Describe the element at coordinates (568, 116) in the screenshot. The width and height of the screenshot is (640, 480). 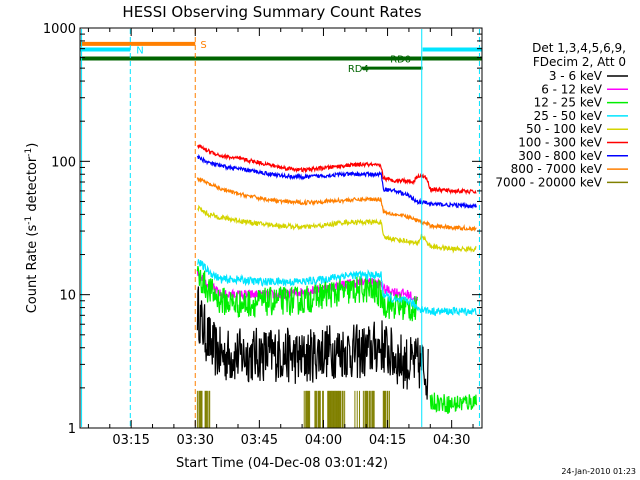
I see `legend-label-25-50-kev: 25 - 50 keV` at that location.